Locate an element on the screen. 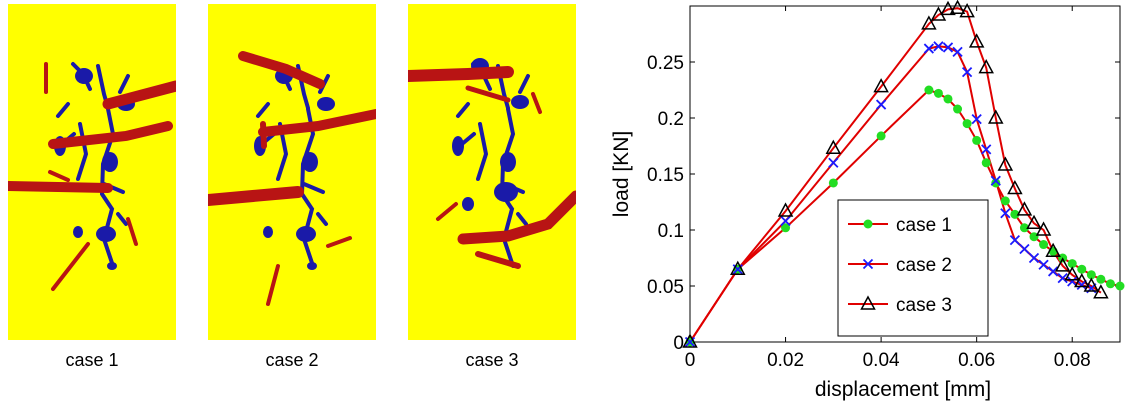  panel-caption-case-1: case 1 is located at coordinates (92, 360).